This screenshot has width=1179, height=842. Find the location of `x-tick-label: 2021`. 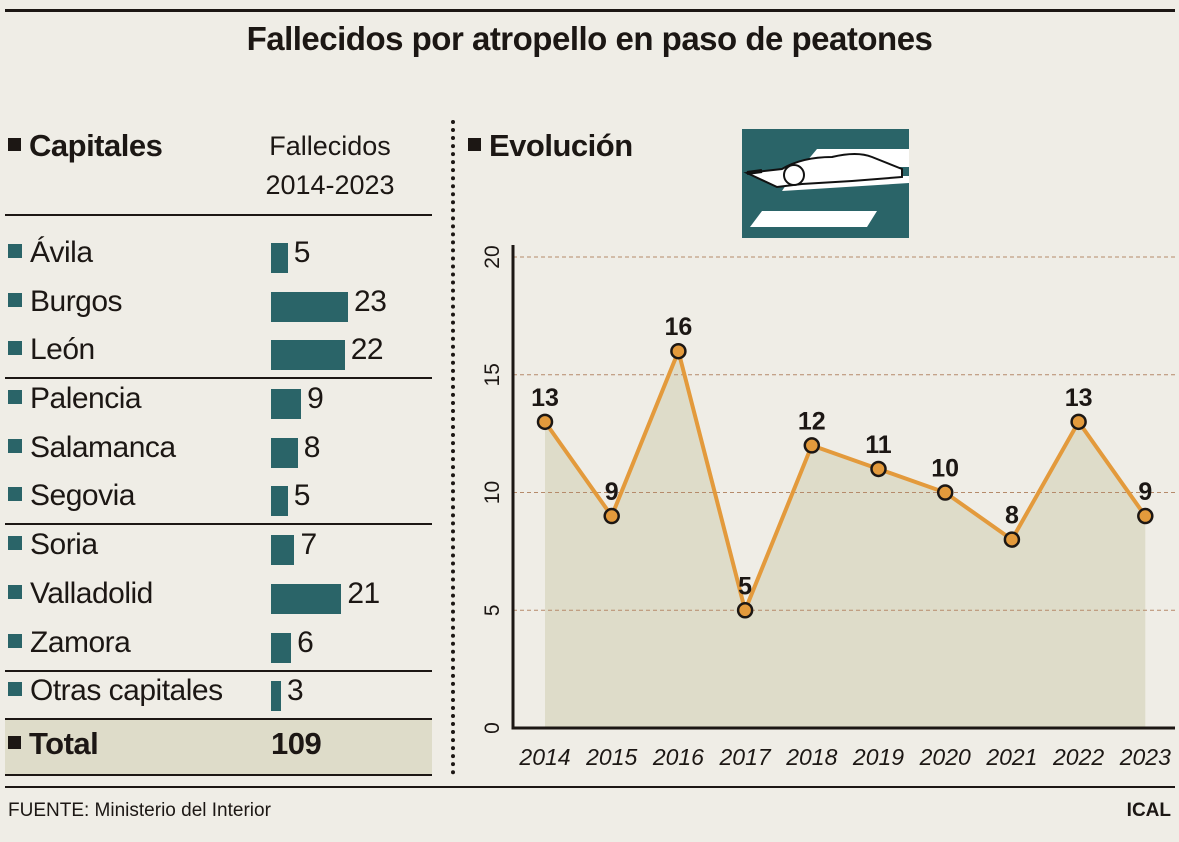

x-tick-label: 2021 is located at coordinates (1011, 757).